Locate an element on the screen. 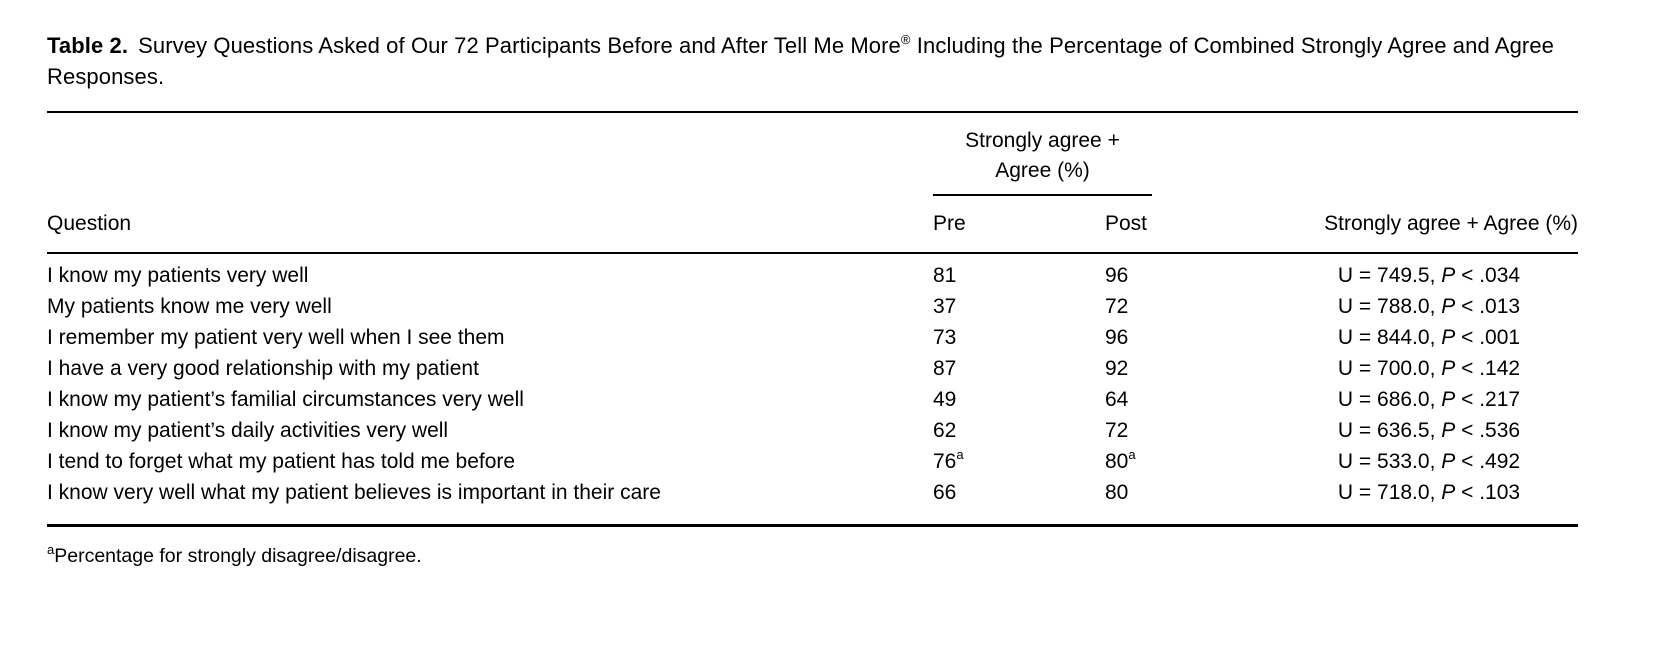 Image resolution: width=1660 pixels, height=658 pixels. spanner-line-2: Agree (%) is located at coordinates (1042, 170).